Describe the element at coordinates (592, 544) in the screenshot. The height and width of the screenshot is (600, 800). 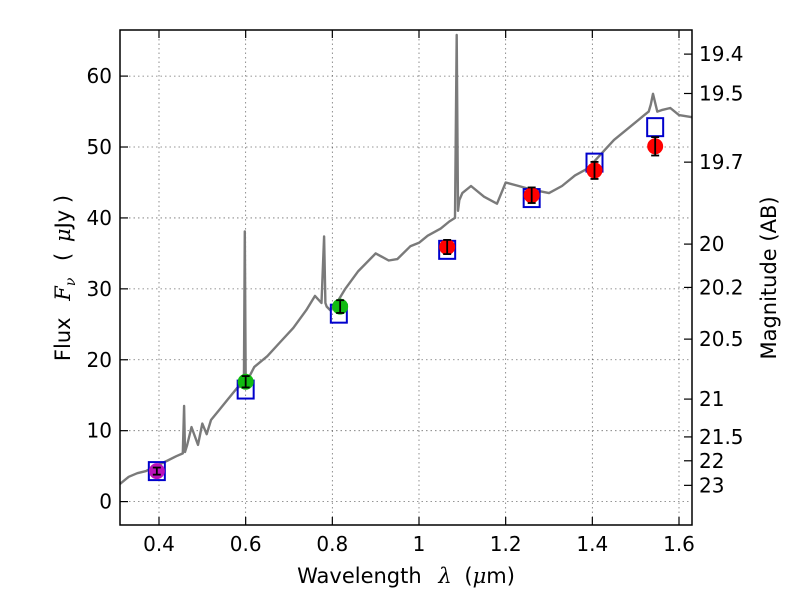
I see `x-tick-label: 1.4` at that location.